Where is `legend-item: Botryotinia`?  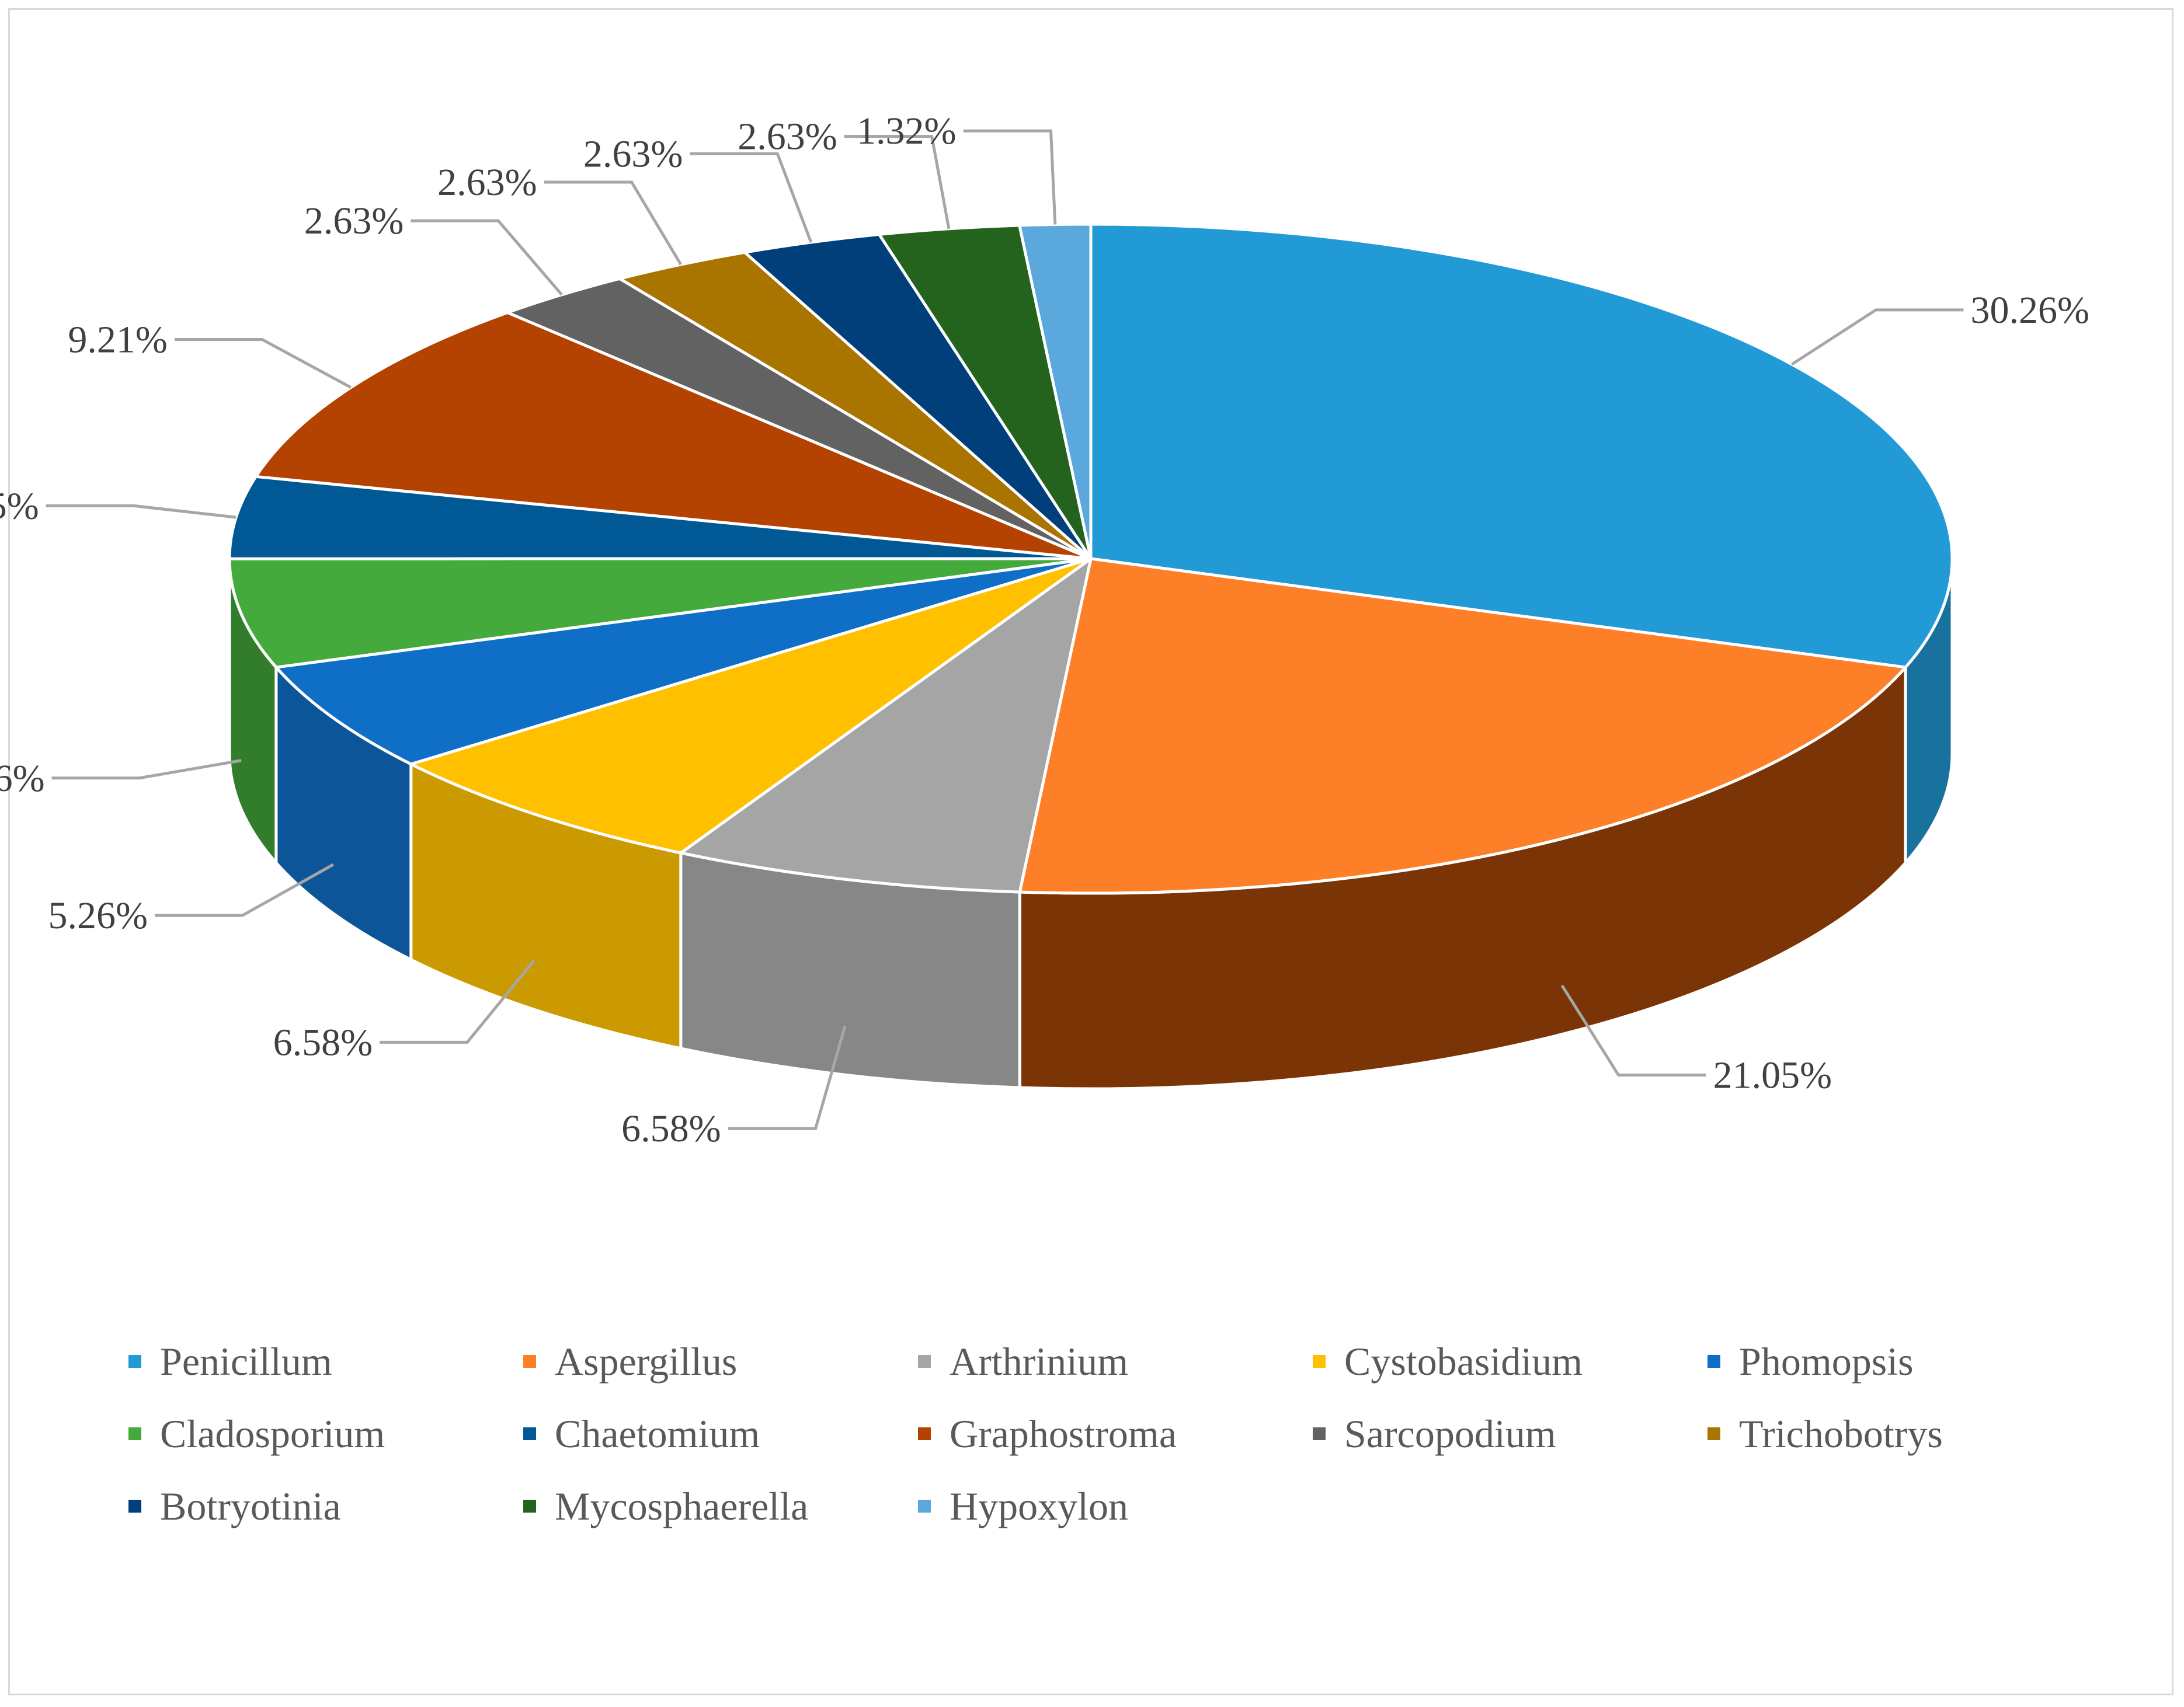 legend-item: Botryotinia is located at coordinates (325, 1506).